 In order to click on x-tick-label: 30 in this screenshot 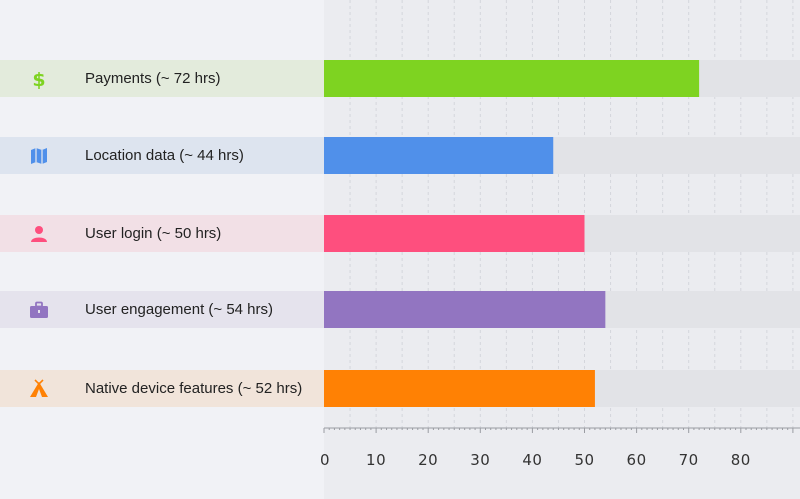, I will do `click(480, 460)`.